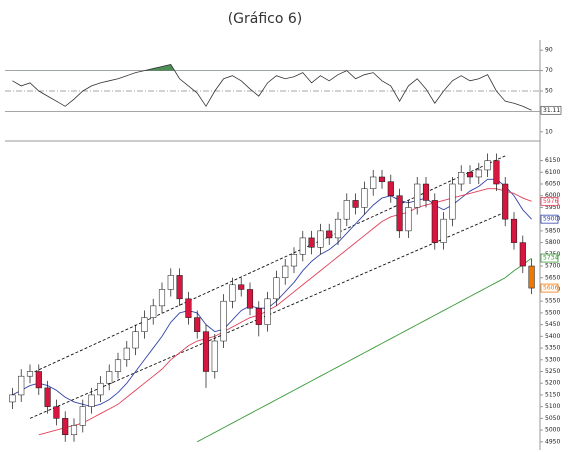 This screenshot has height=452, width=569. I want to click on y-tick-label: 6050, so click(552, 184).